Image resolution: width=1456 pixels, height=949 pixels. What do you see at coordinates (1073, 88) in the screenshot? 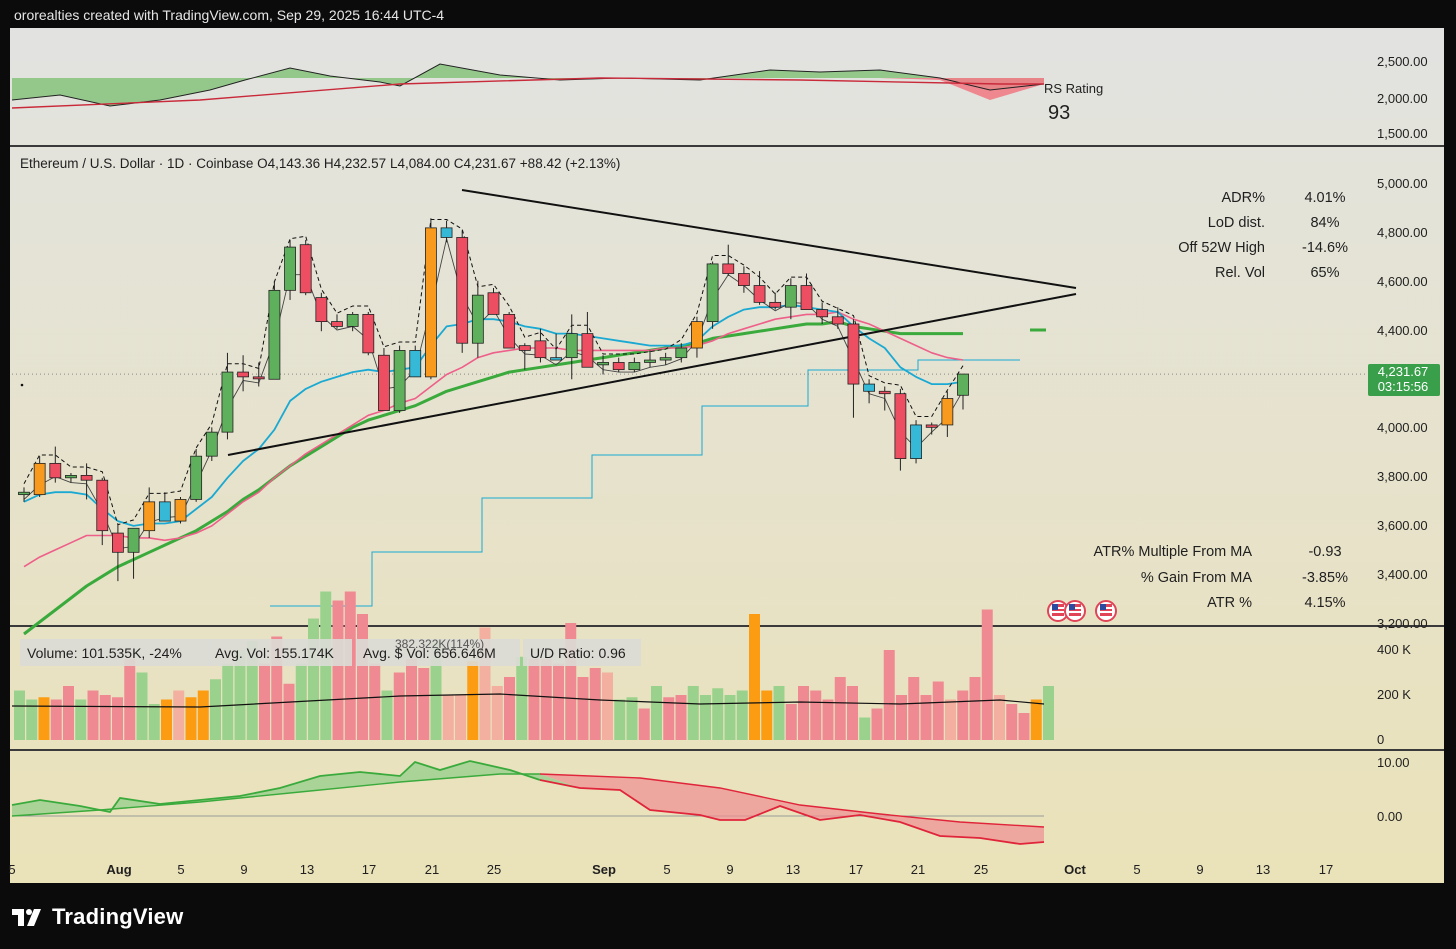
I see `rs-rating-title: RS Rating` at bounding box center [1073, 88].